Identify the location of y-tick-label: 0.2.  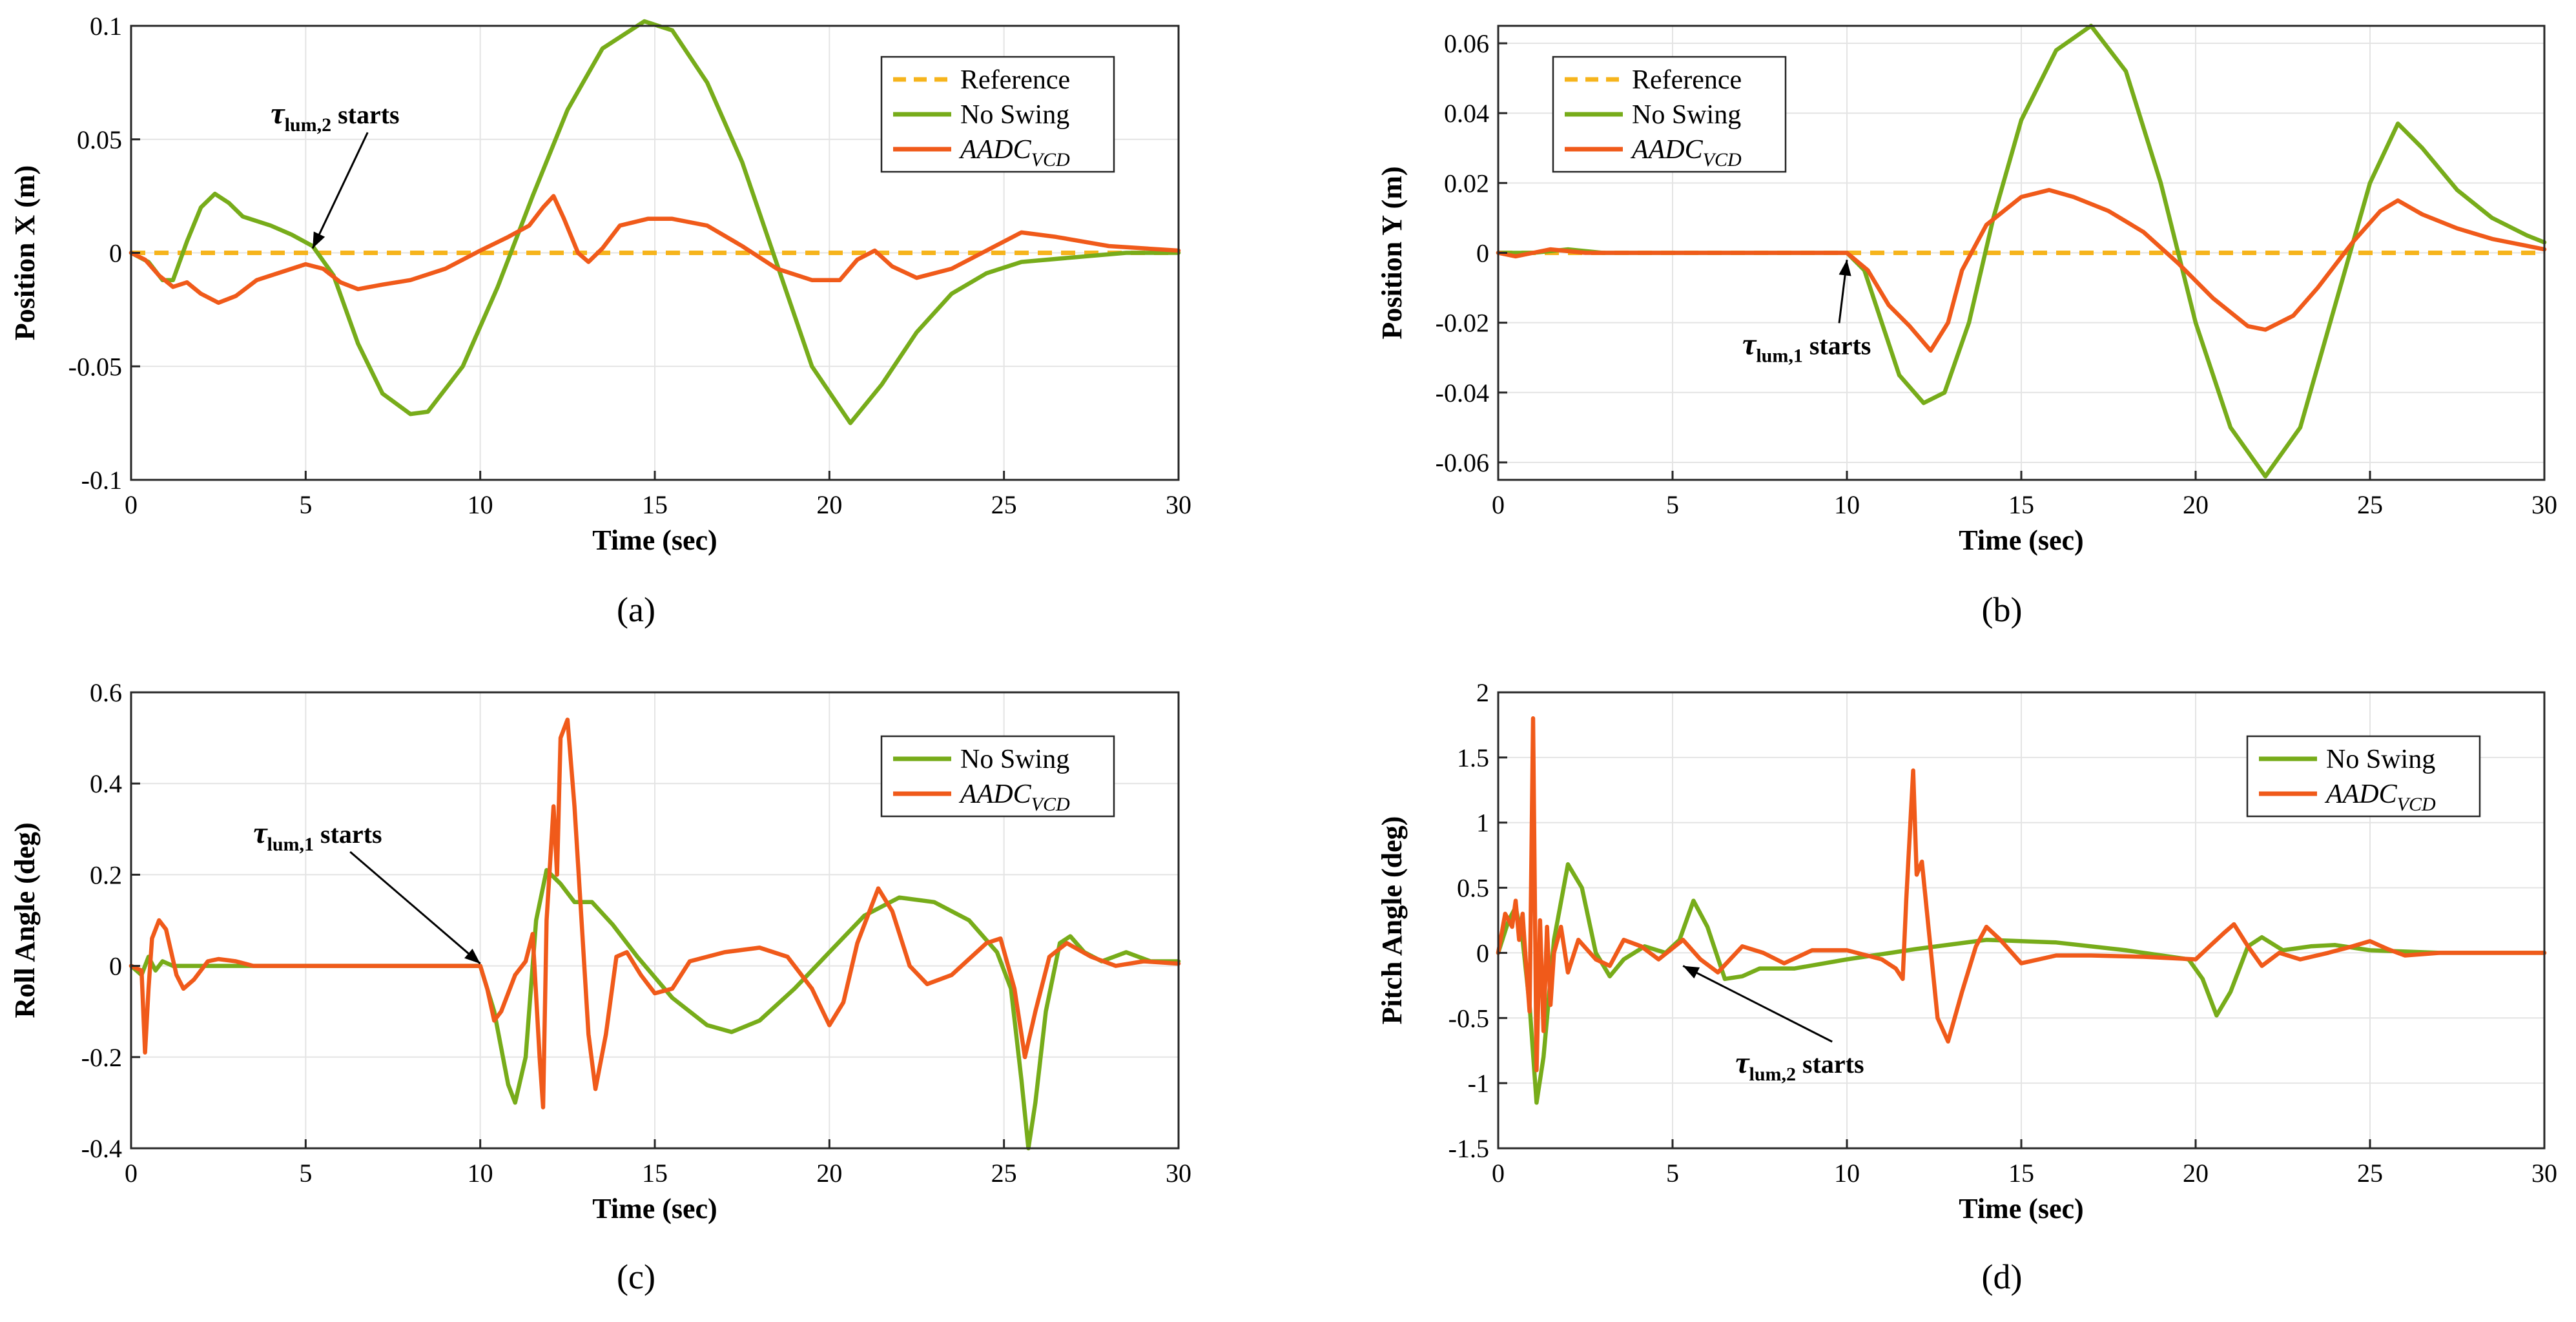
(106, 875).